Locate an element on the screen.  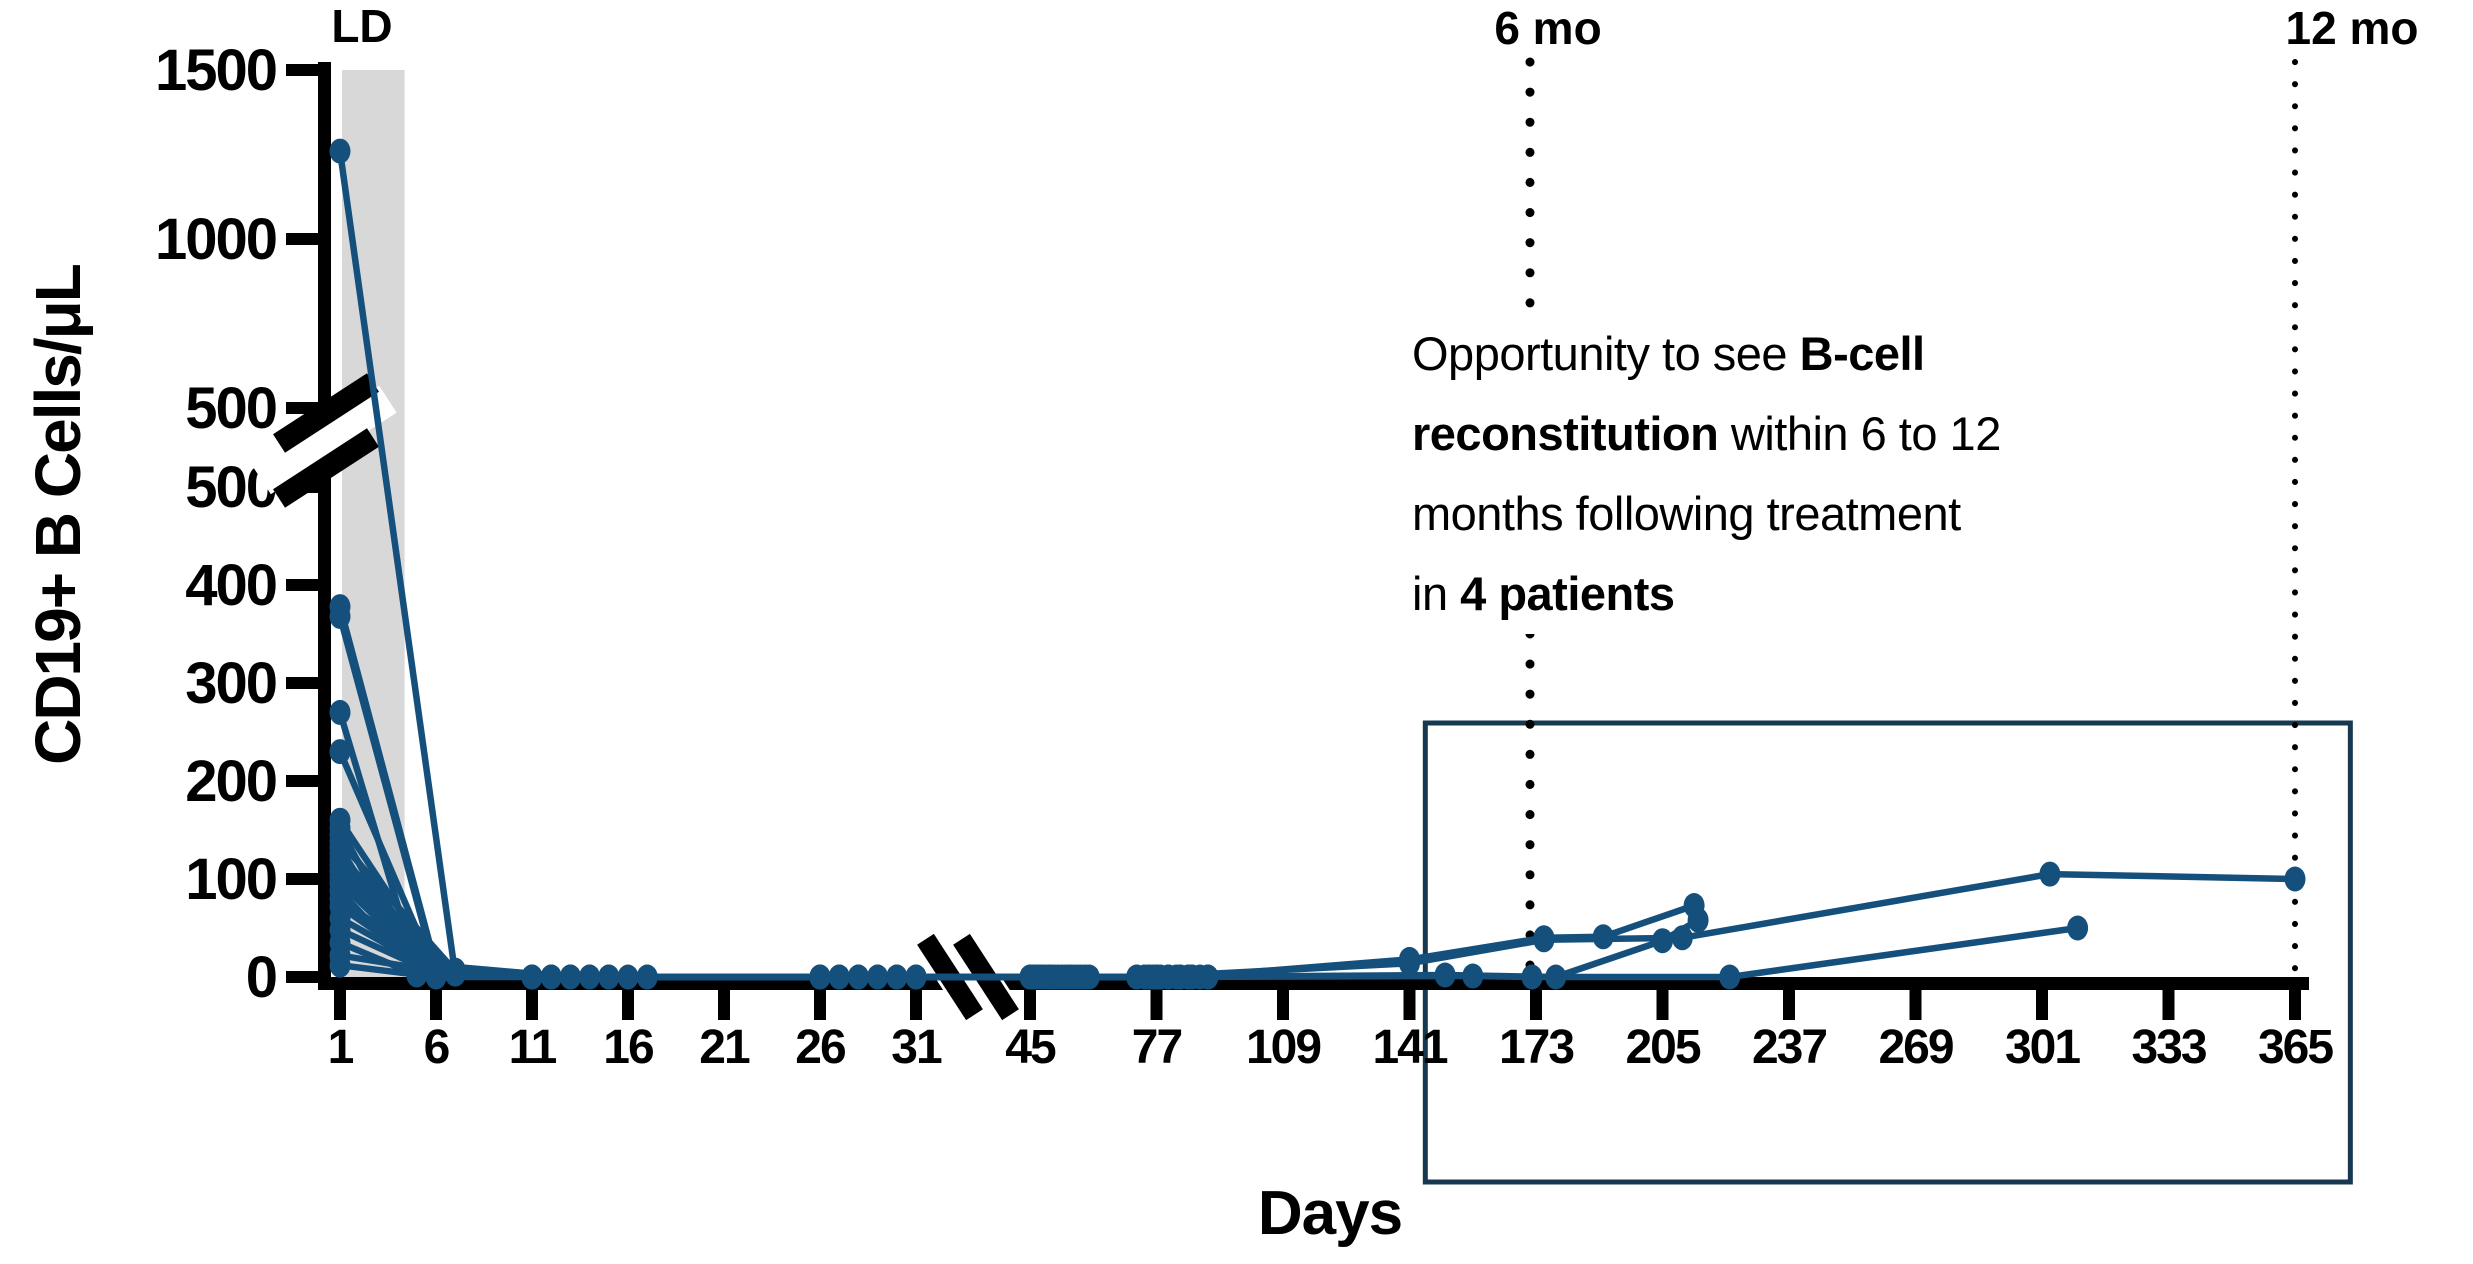
annotation-bold-text: reconstitution is located at coordinates (1565, 433).